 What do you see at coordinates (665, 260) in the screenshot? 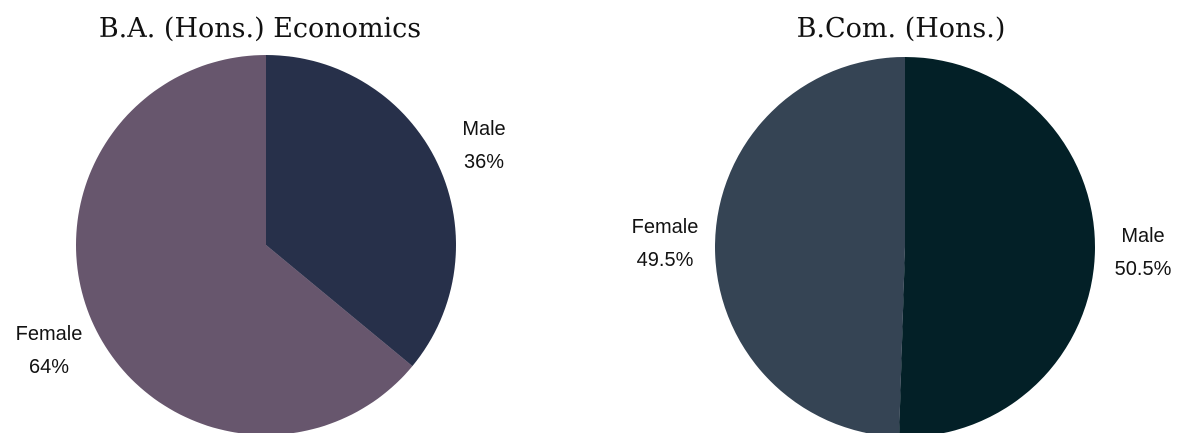
I see `slice-label-value: 49.5%` at bounding box center [665, 260].